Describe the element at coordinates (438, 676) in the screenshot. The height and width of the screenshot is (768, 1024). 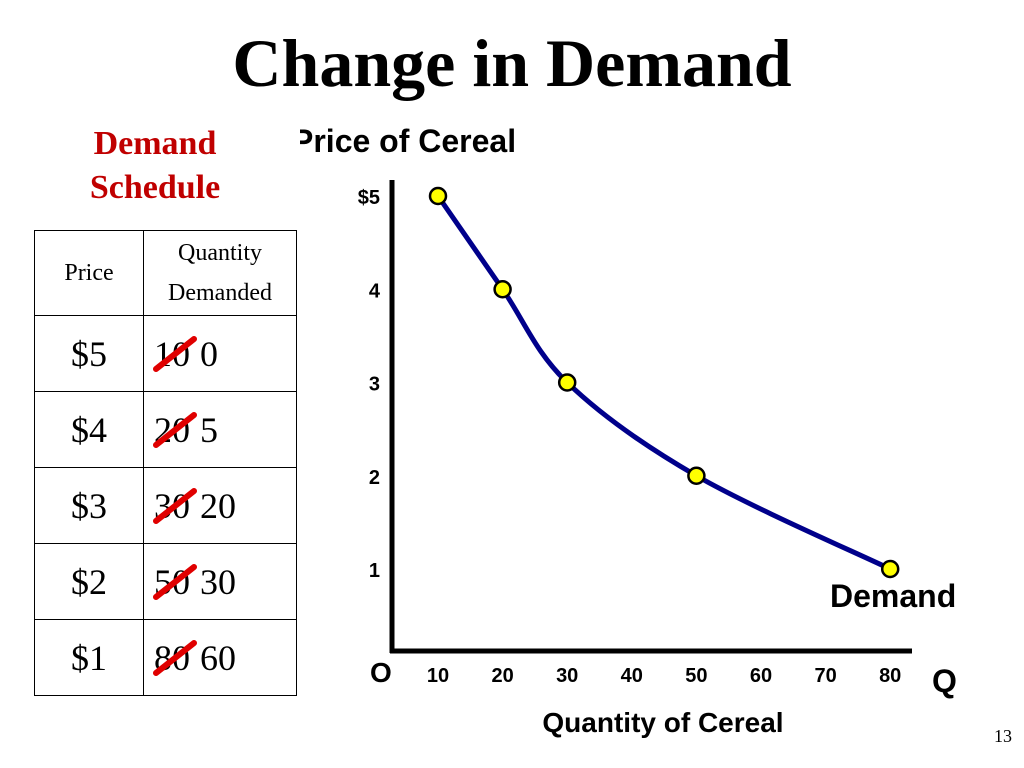
I see `x-tick-label: 10` at that location.